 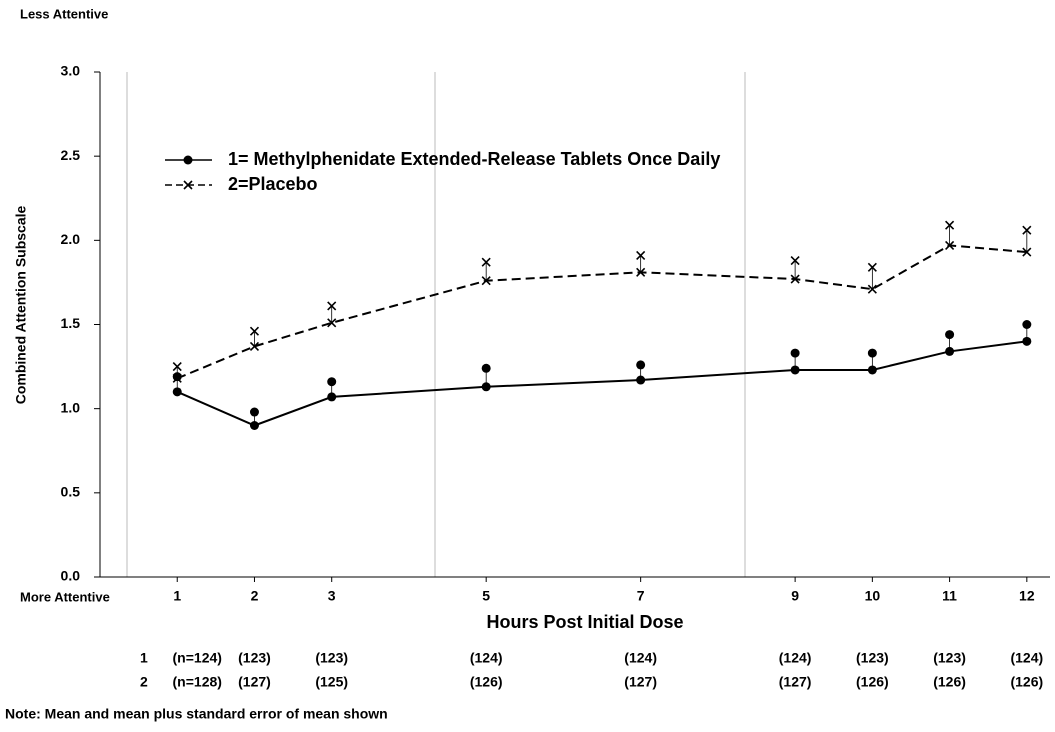 I want to click on y-tick-label: 2.0, so click(x=71, y=239).